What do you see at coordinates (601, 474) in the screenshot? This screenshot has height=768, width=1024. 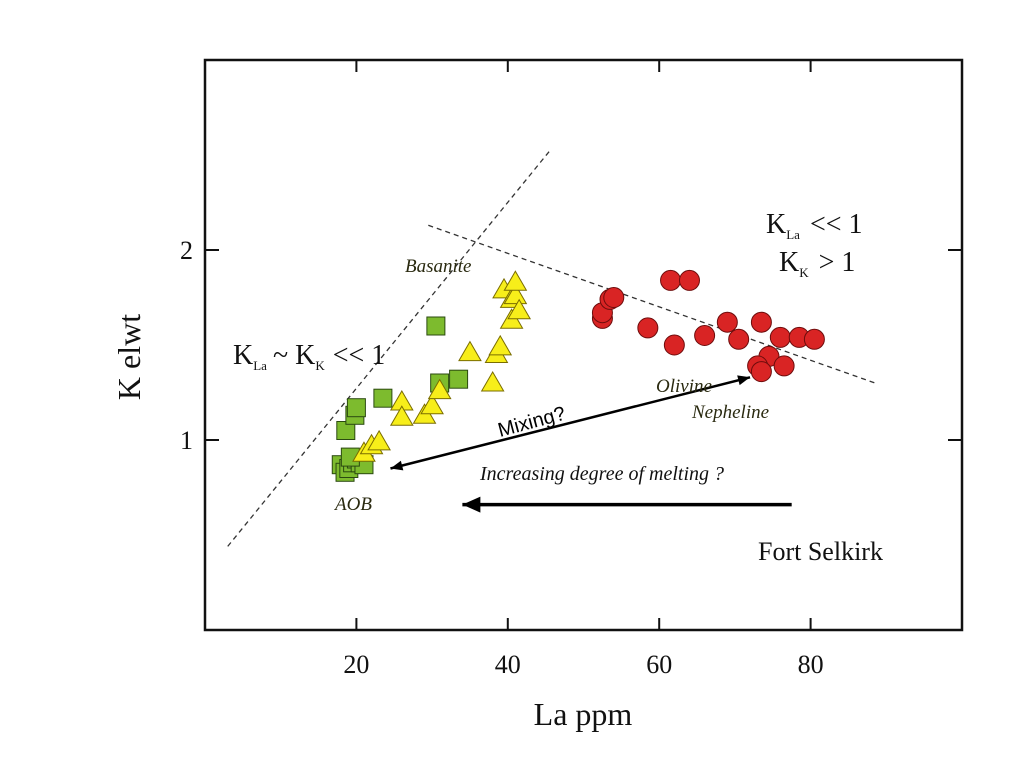 I see `melting-label: Increasing degree of melting ?` at bounding box center [601, 474].